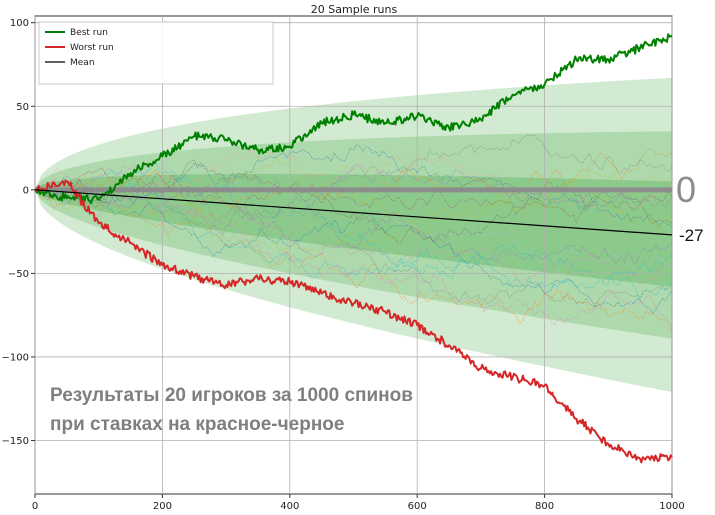 The image size is (715, 515). What do you see at coordinates (544, 506) in the screenshot?
I see `tick-x-label-800: 800` at bounding box center [544, 506].